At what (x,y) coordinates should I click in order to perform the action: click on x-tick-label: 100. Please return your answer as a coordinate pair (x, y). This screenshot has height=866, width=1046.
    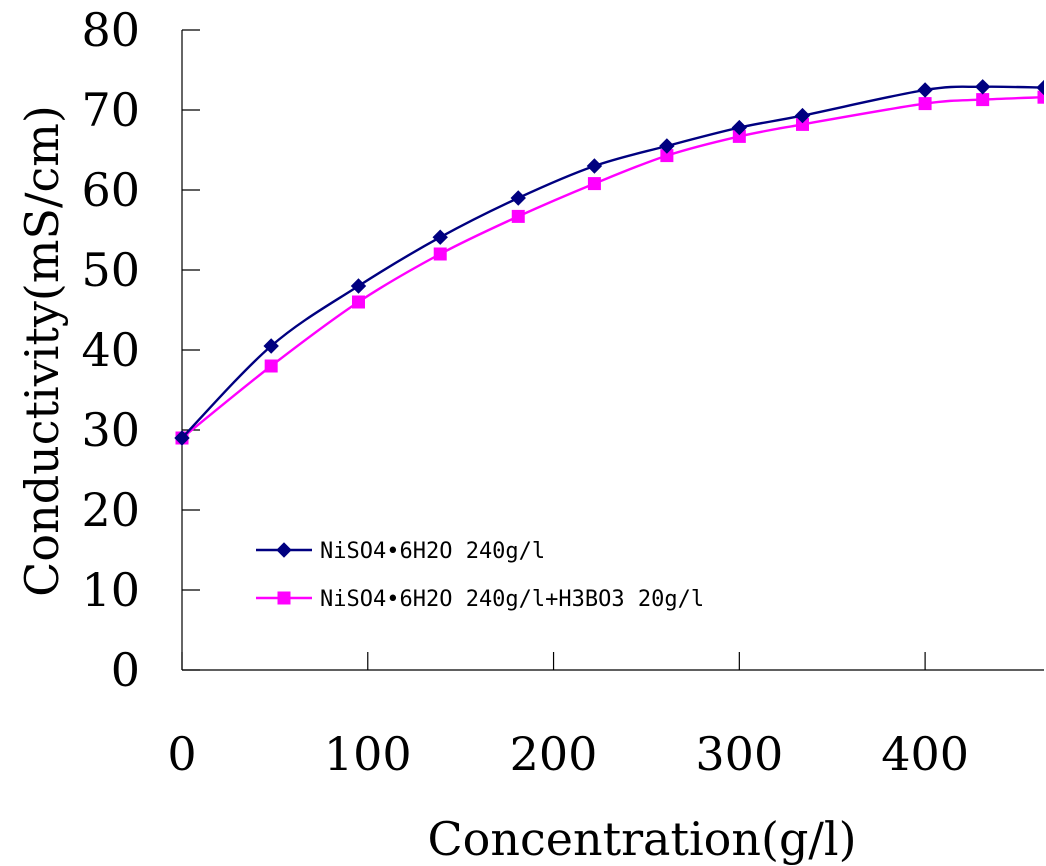
    Looking at the image, I should click on (368, 754).